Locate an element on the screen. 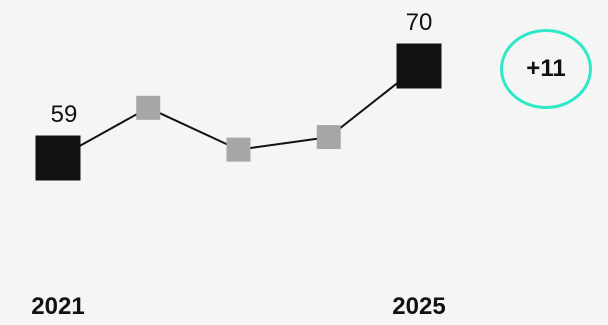  change-badge: +11 is located at coordinates (546, 69).